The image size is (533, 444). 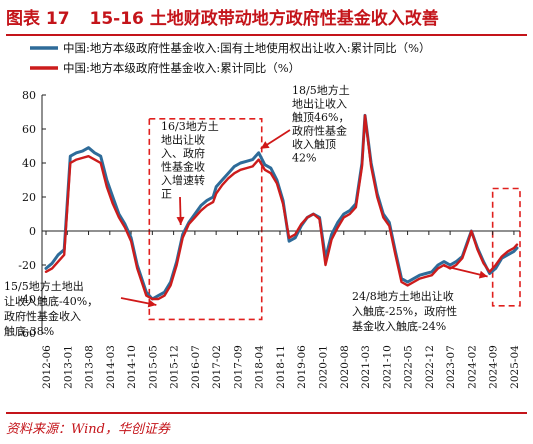 What do you see at coordinates (387, 367) in the screenshot?
I see `x-tick-label: 2021-10` at bounding box center [387, 367].